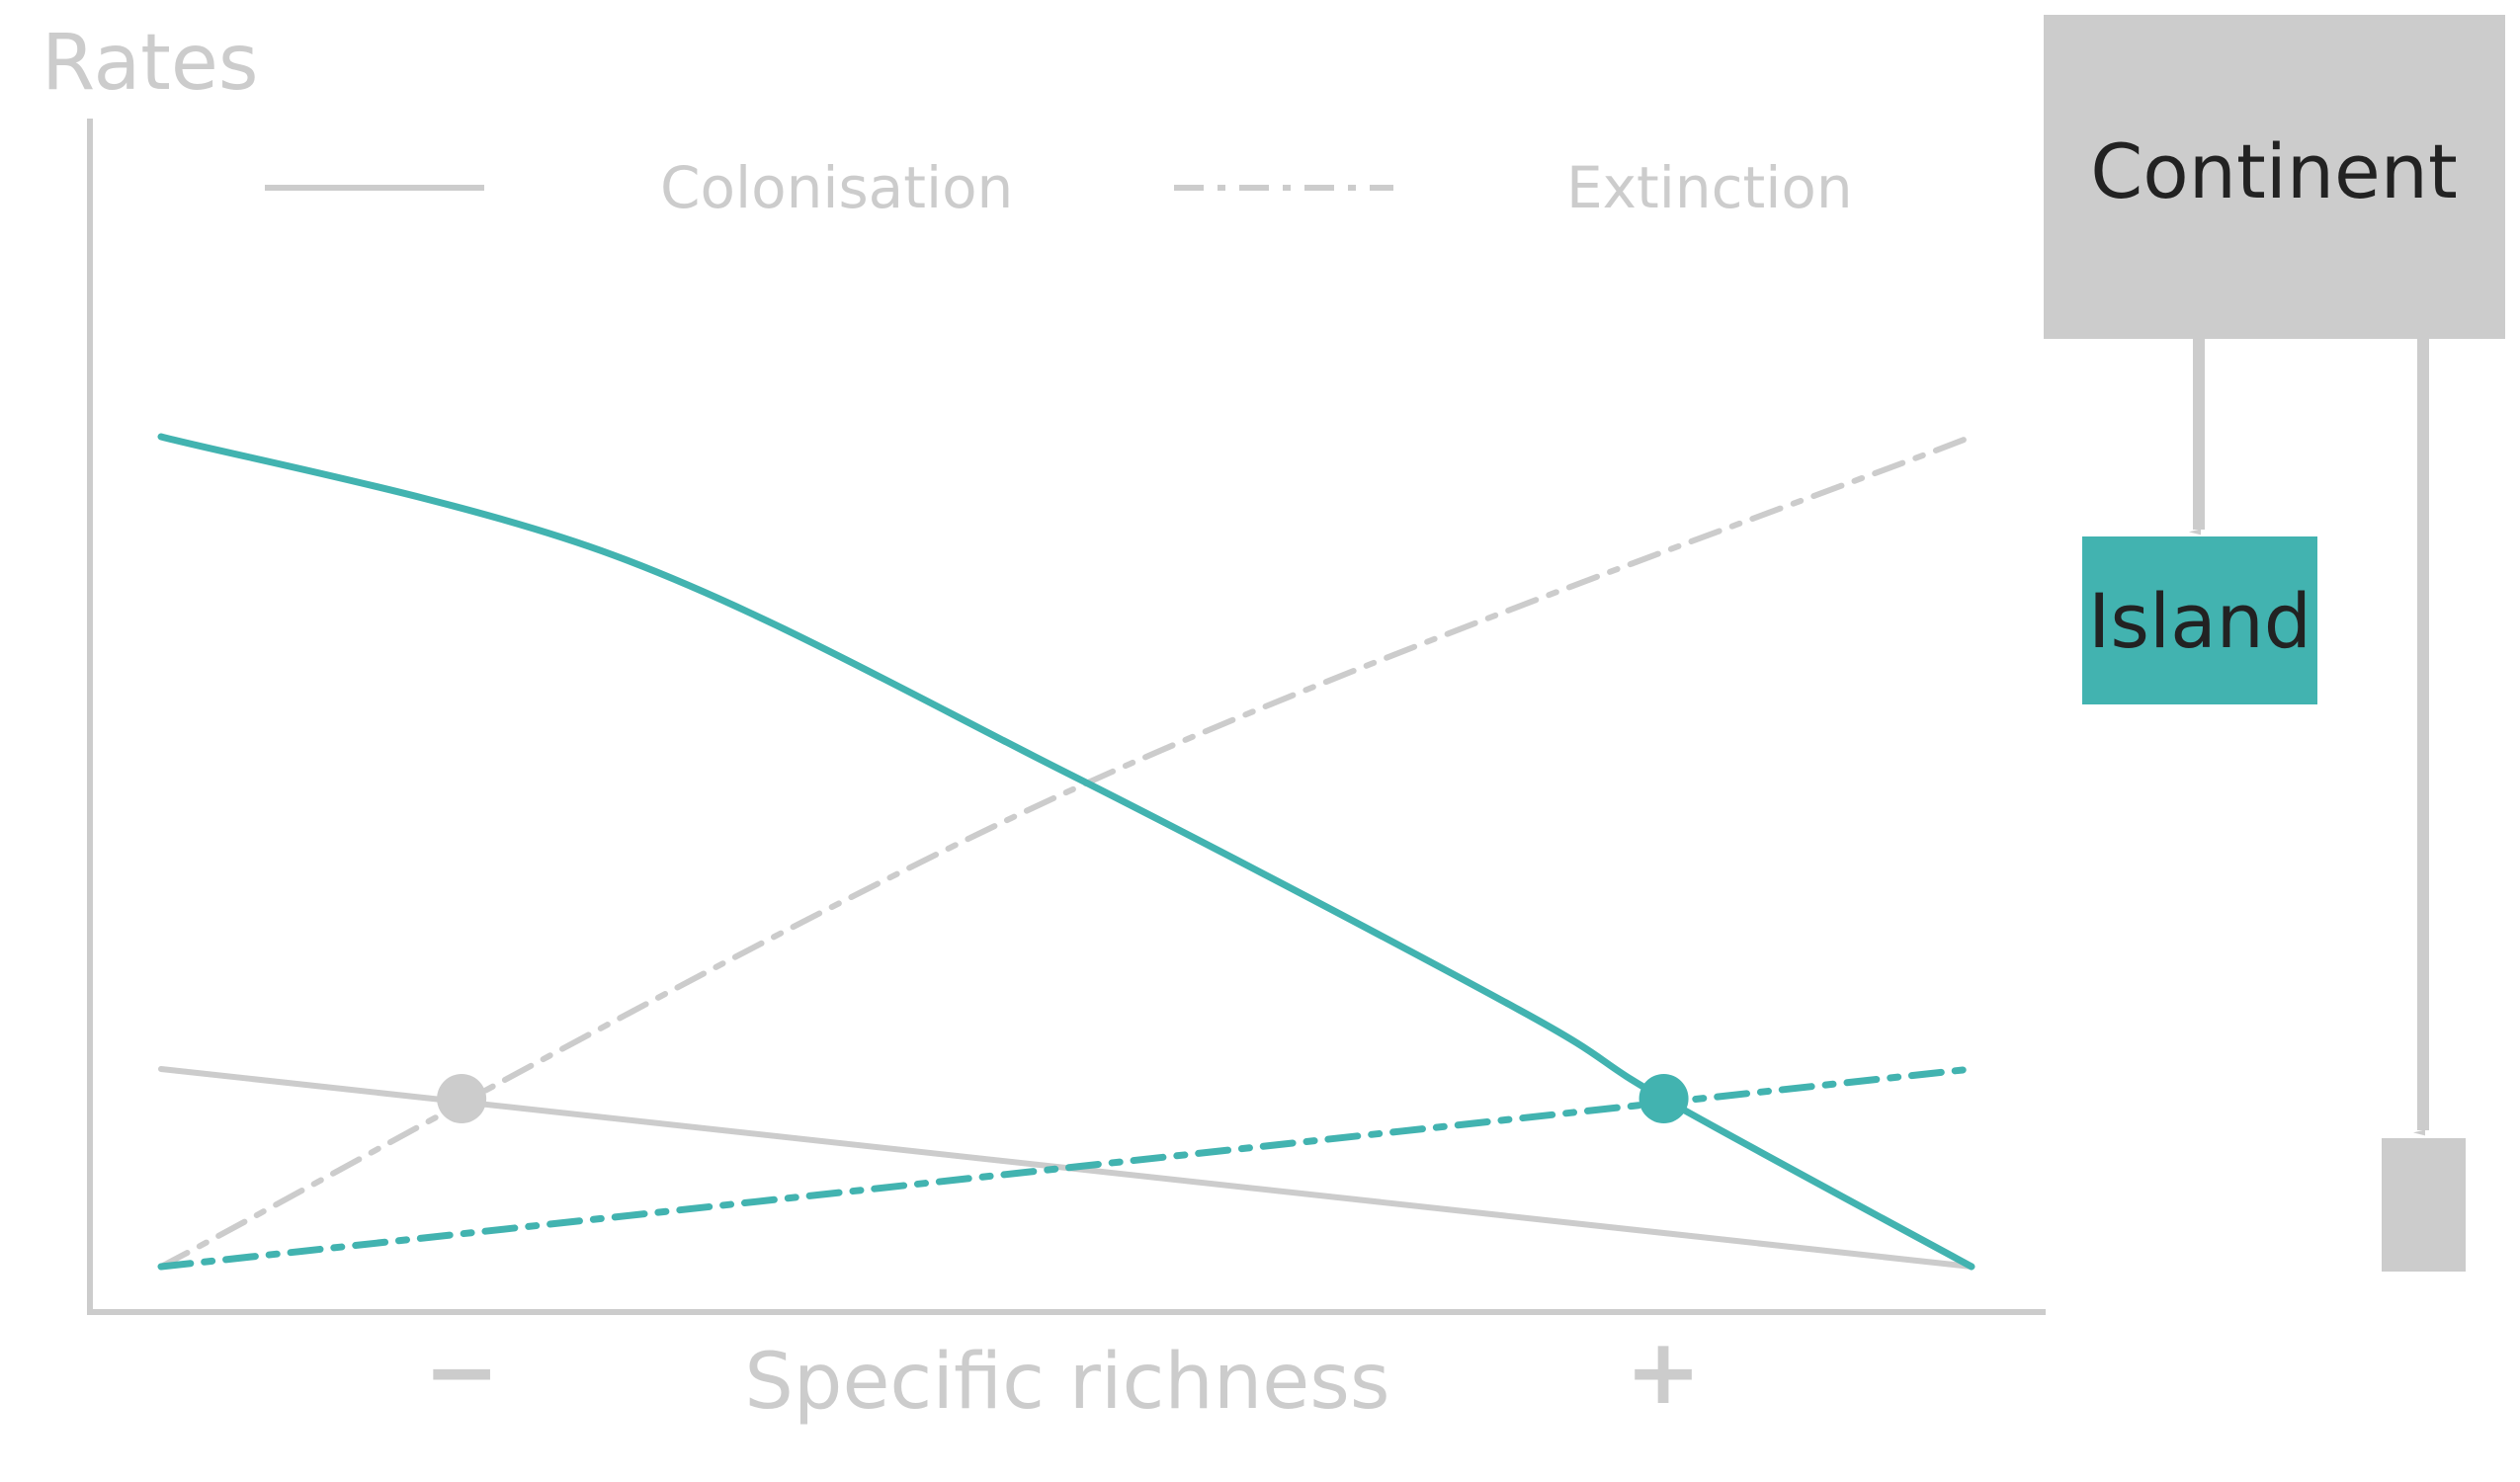  What do you see at coordinates (2424, 1205) in the screenshot?
I see `small-box` at bounding box center [2424, 1205].